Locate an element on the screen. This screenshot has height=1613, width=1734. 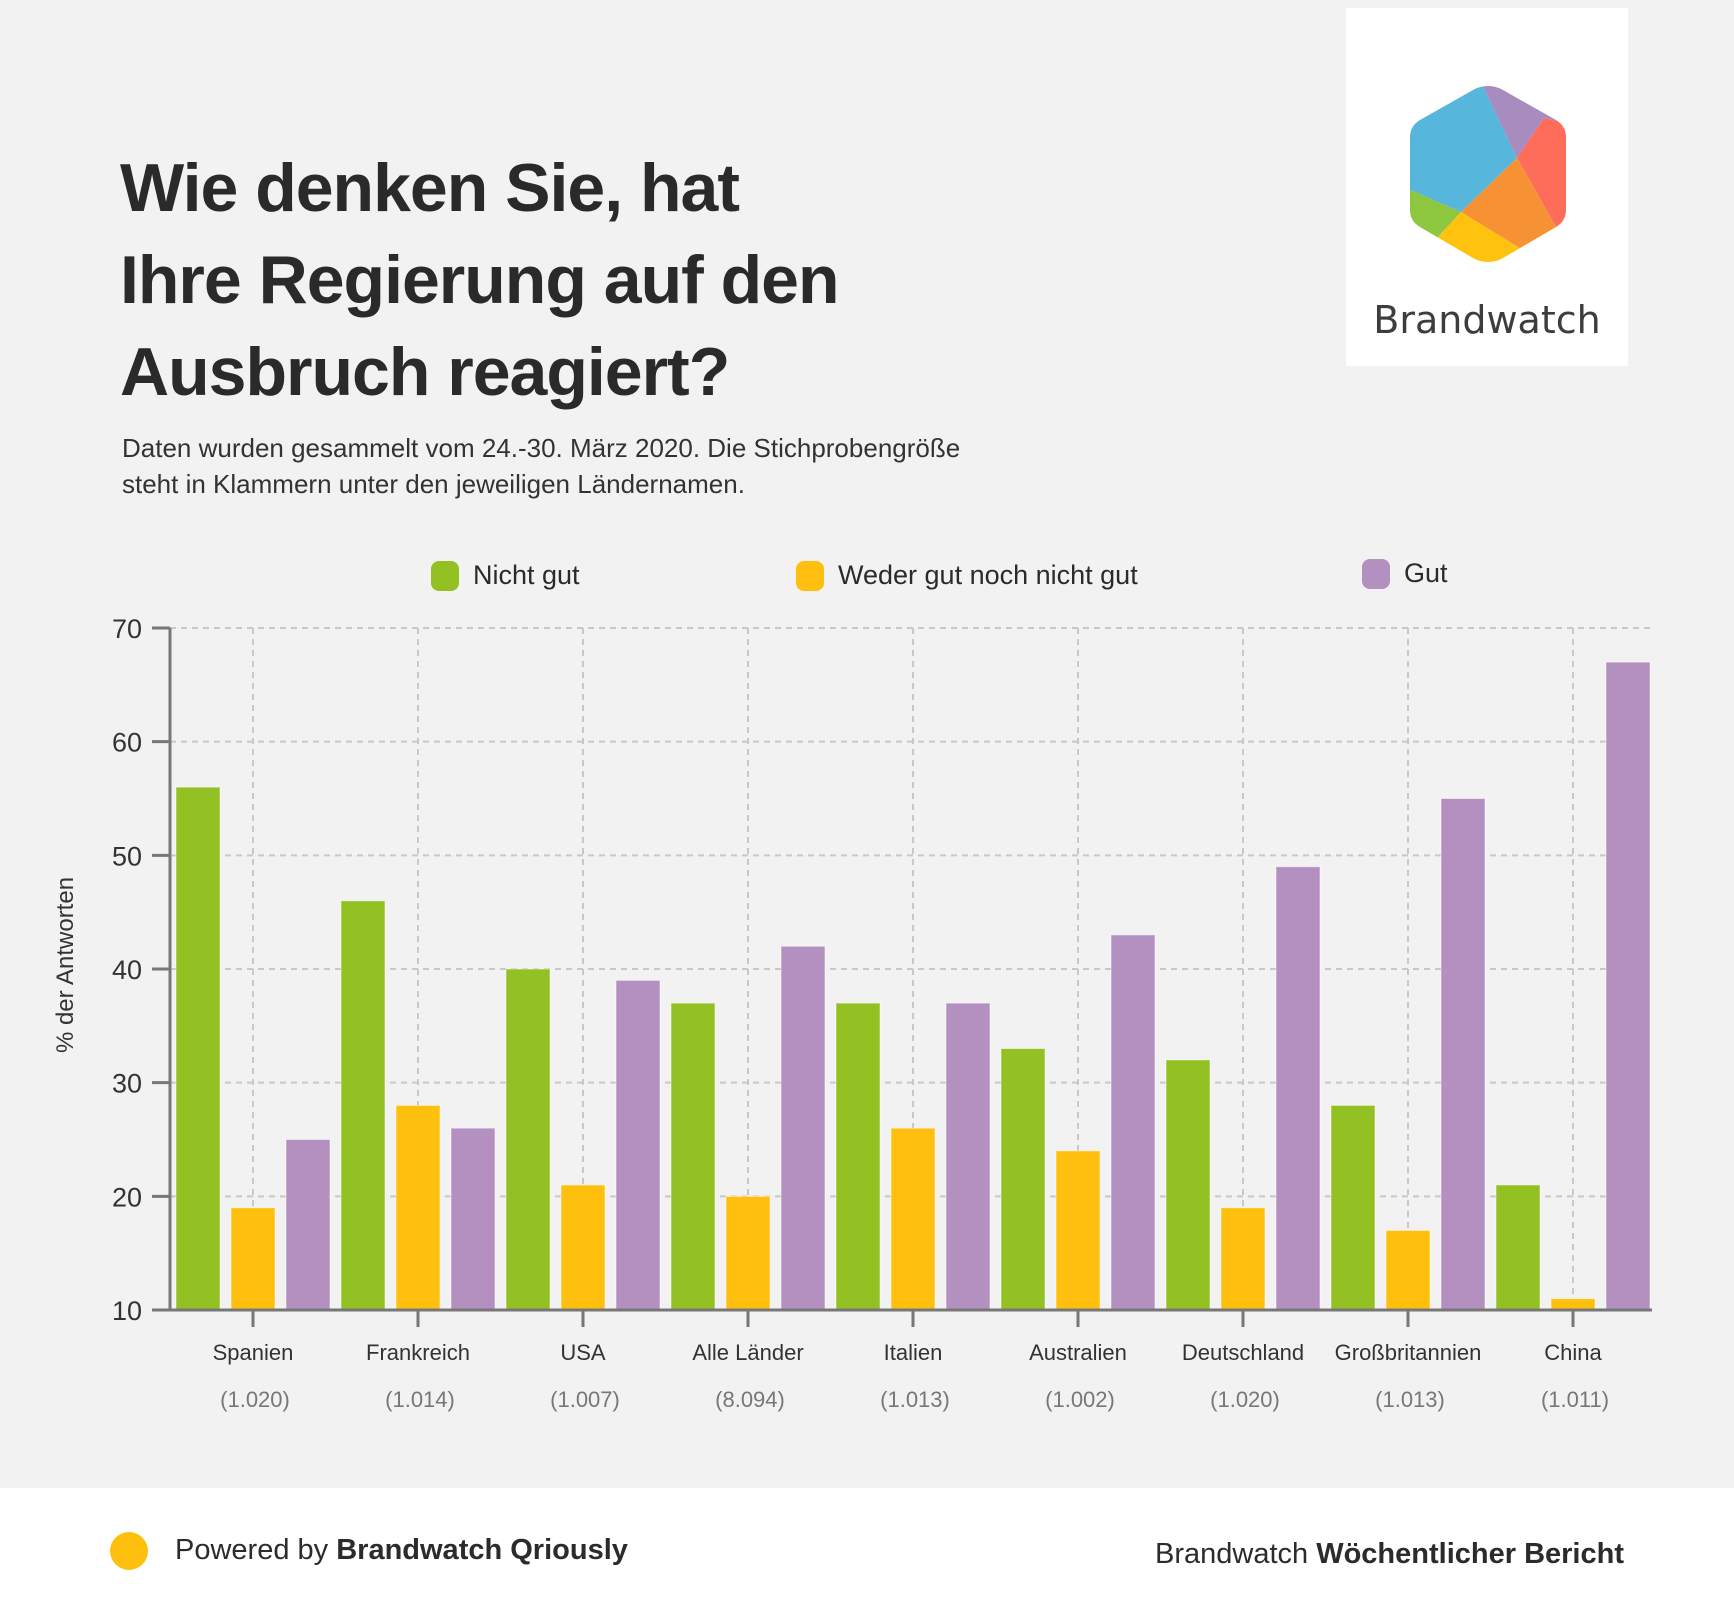
sample-size-label: (1.014) is located at coordinates (420, 1399).